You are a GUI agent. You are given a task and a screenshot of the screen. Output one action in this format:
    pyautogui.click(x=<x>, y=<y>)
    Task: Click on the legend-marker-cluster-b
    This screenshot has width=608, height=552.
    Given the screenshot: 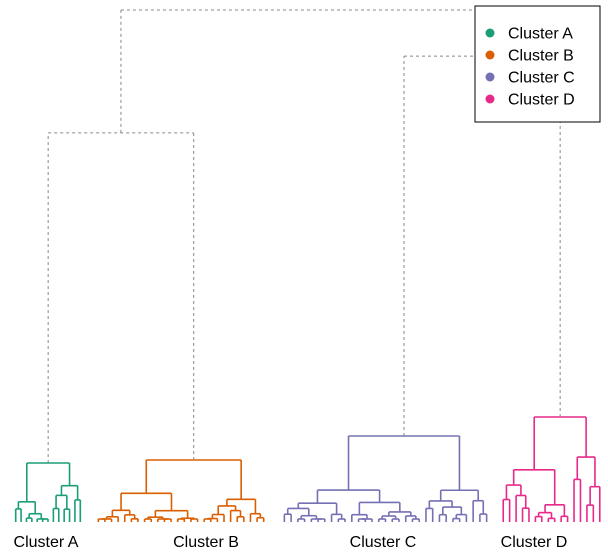 What is the action you would take?
    pyautogui.click(x=490, y=55)
    